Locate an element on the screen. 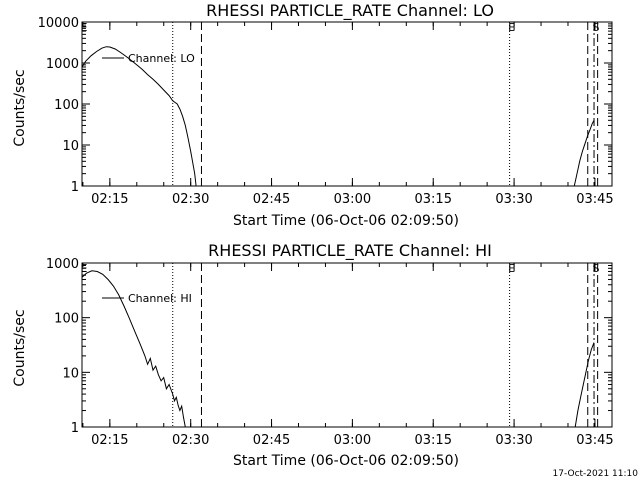 The height and width of the screenshot is (480, 640). legend-label: Channel: LO is located at coordinates (161, 58).